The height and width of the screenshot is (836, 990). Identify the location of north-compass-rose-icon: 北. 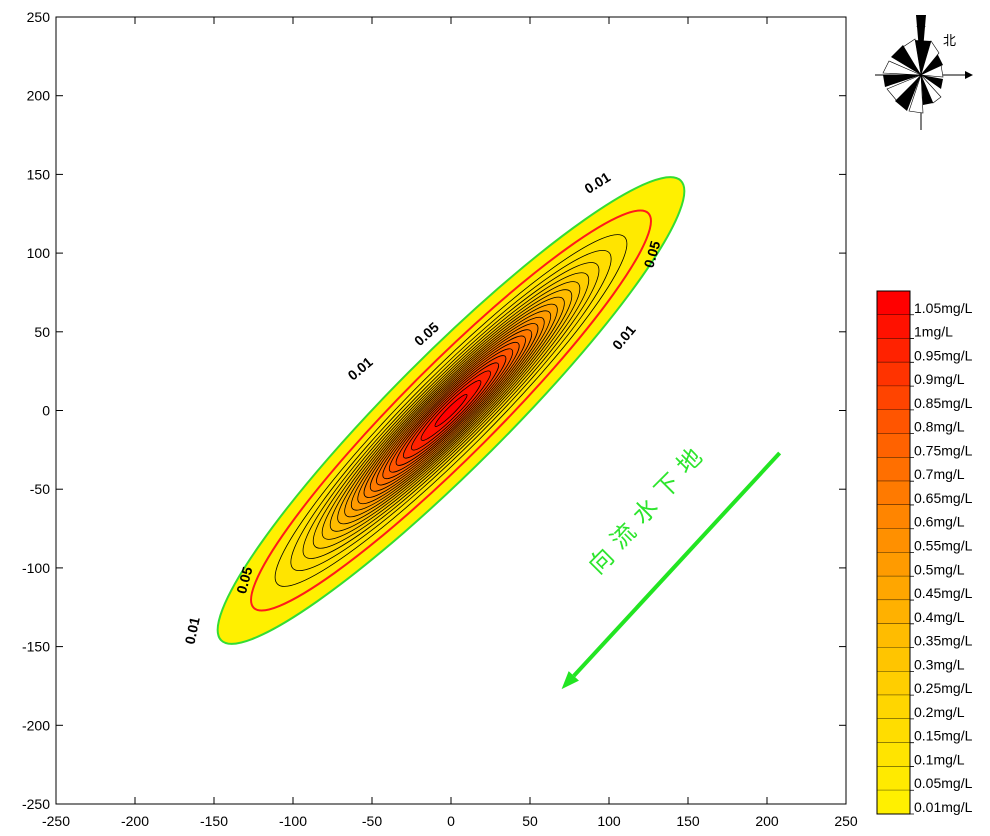
(924, 72).